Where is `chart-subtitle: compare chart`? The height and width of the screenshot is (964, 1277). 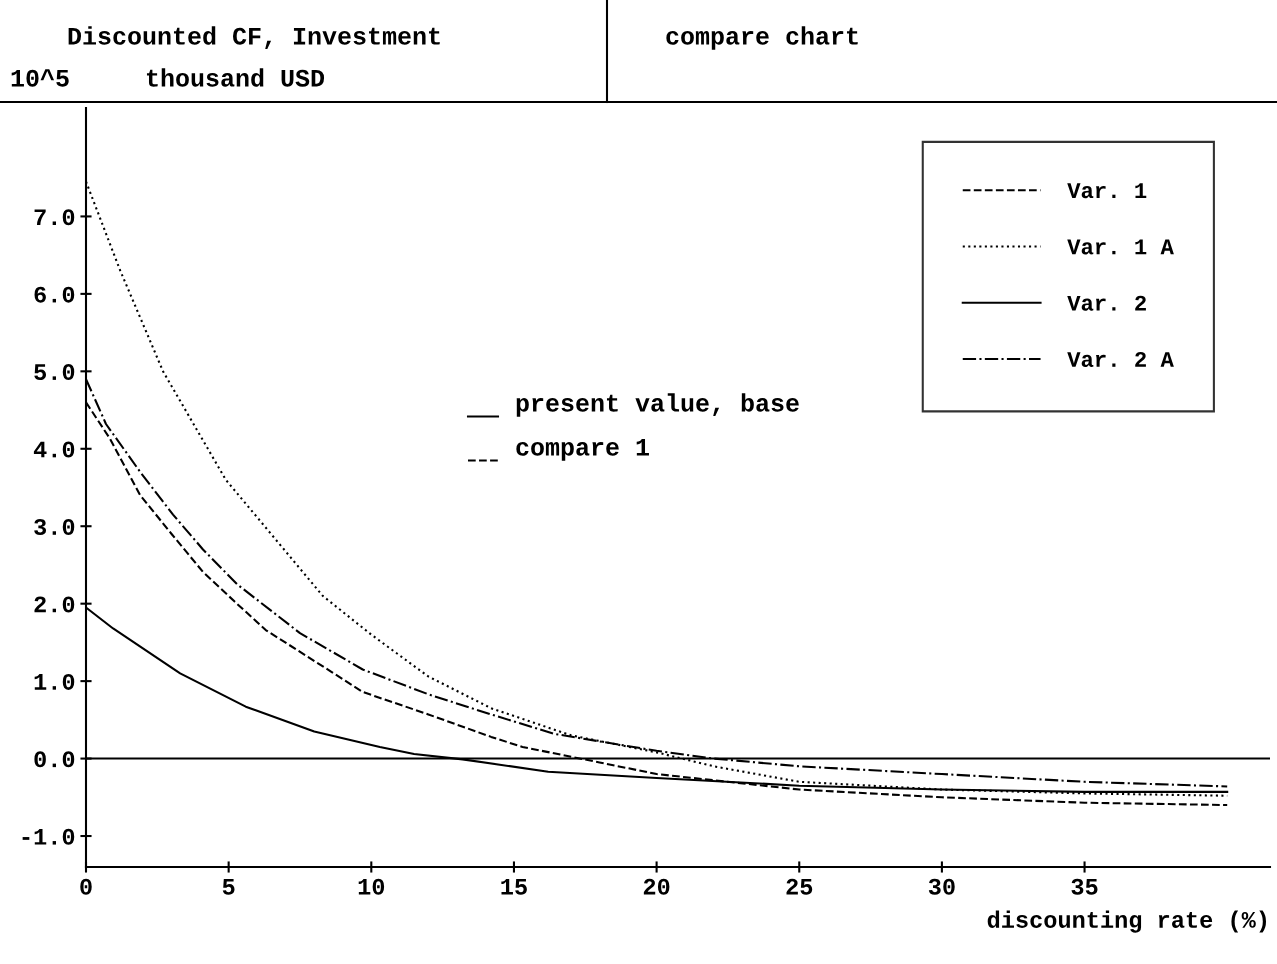
chart-subtitle: compare chart is located at coordinates (762, 38).